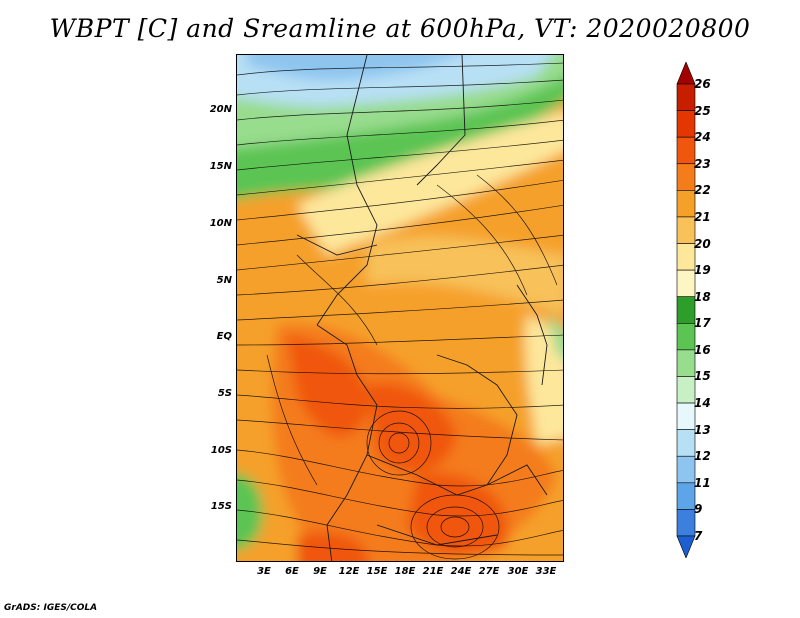 This screenshot has height=618, width=800. Describe the element at coordinates (702, 110) in the screenshot. I see `colorbar-label: 25` at that location.